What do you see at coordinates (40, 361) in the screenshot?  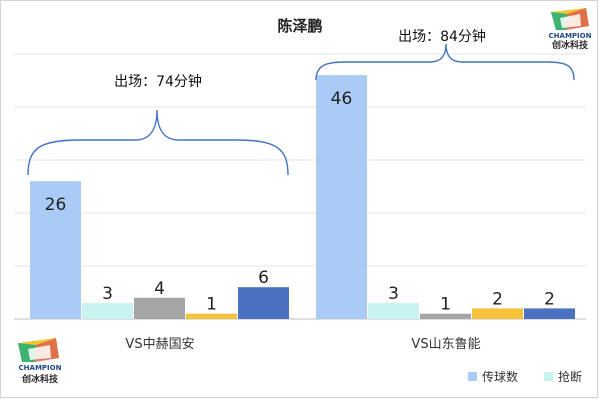 I see `logo-bottom-left: CHAMPION 创冰科技` at bounding box center [40, 361].